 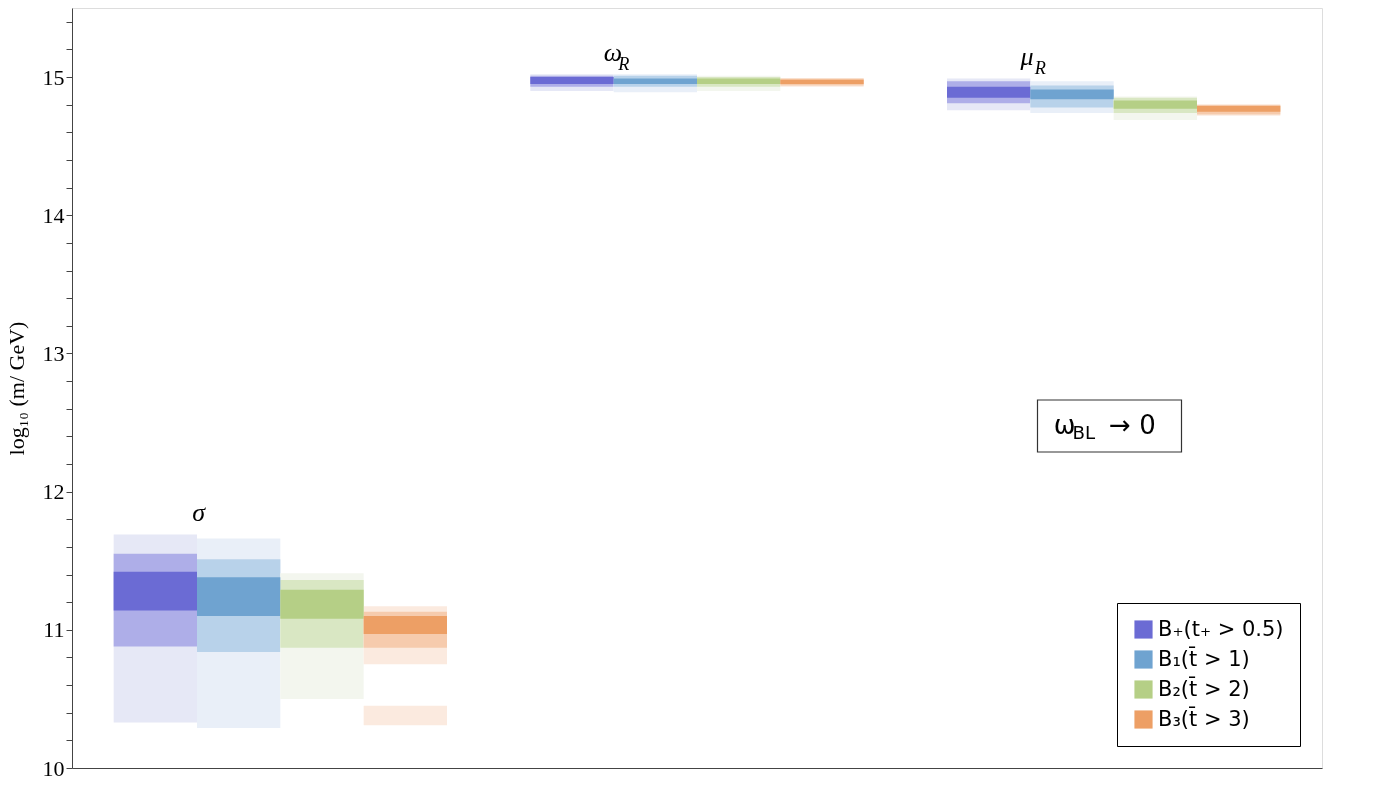 I want to click on y-tick-label: 10, so click(x=53, y=768).